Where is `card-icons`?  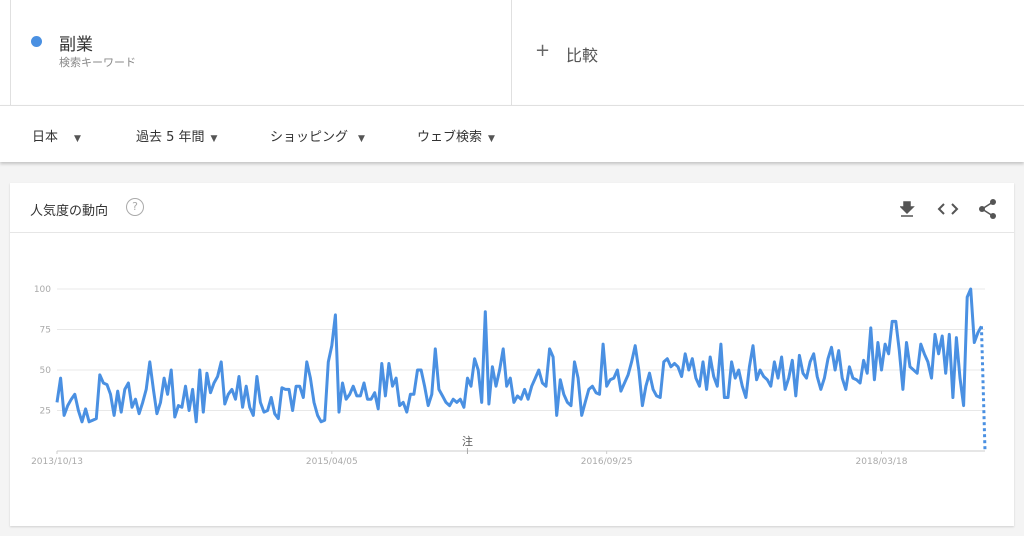 card-icons is located at coordinates (948, 209).